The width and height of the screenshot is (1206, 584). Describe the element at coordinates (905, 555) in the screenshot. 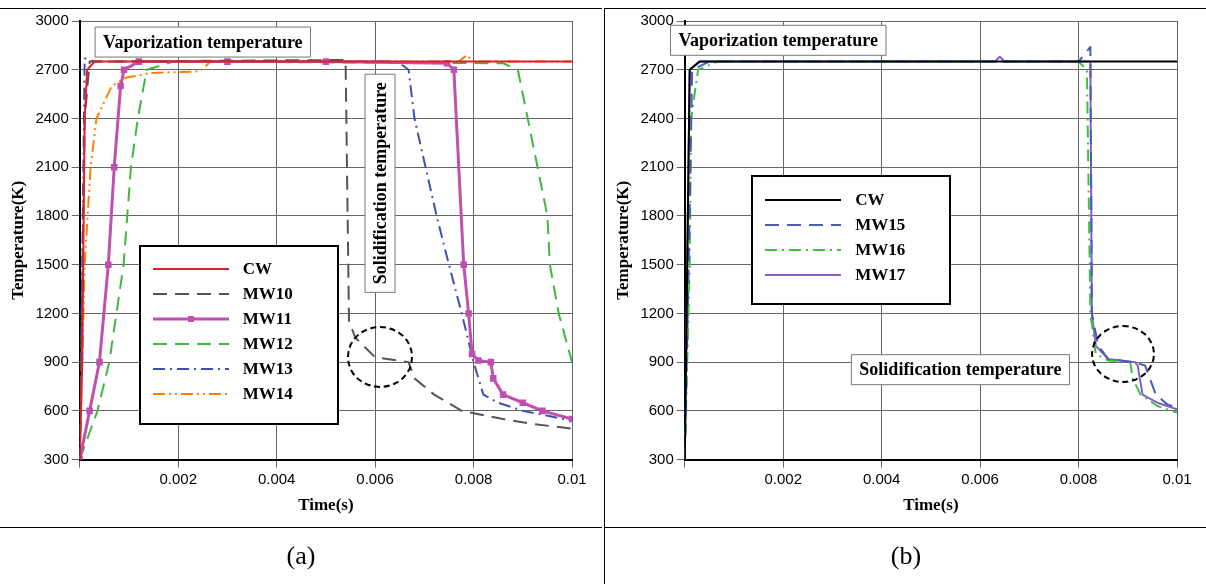

I see `text: (b)` at that location.